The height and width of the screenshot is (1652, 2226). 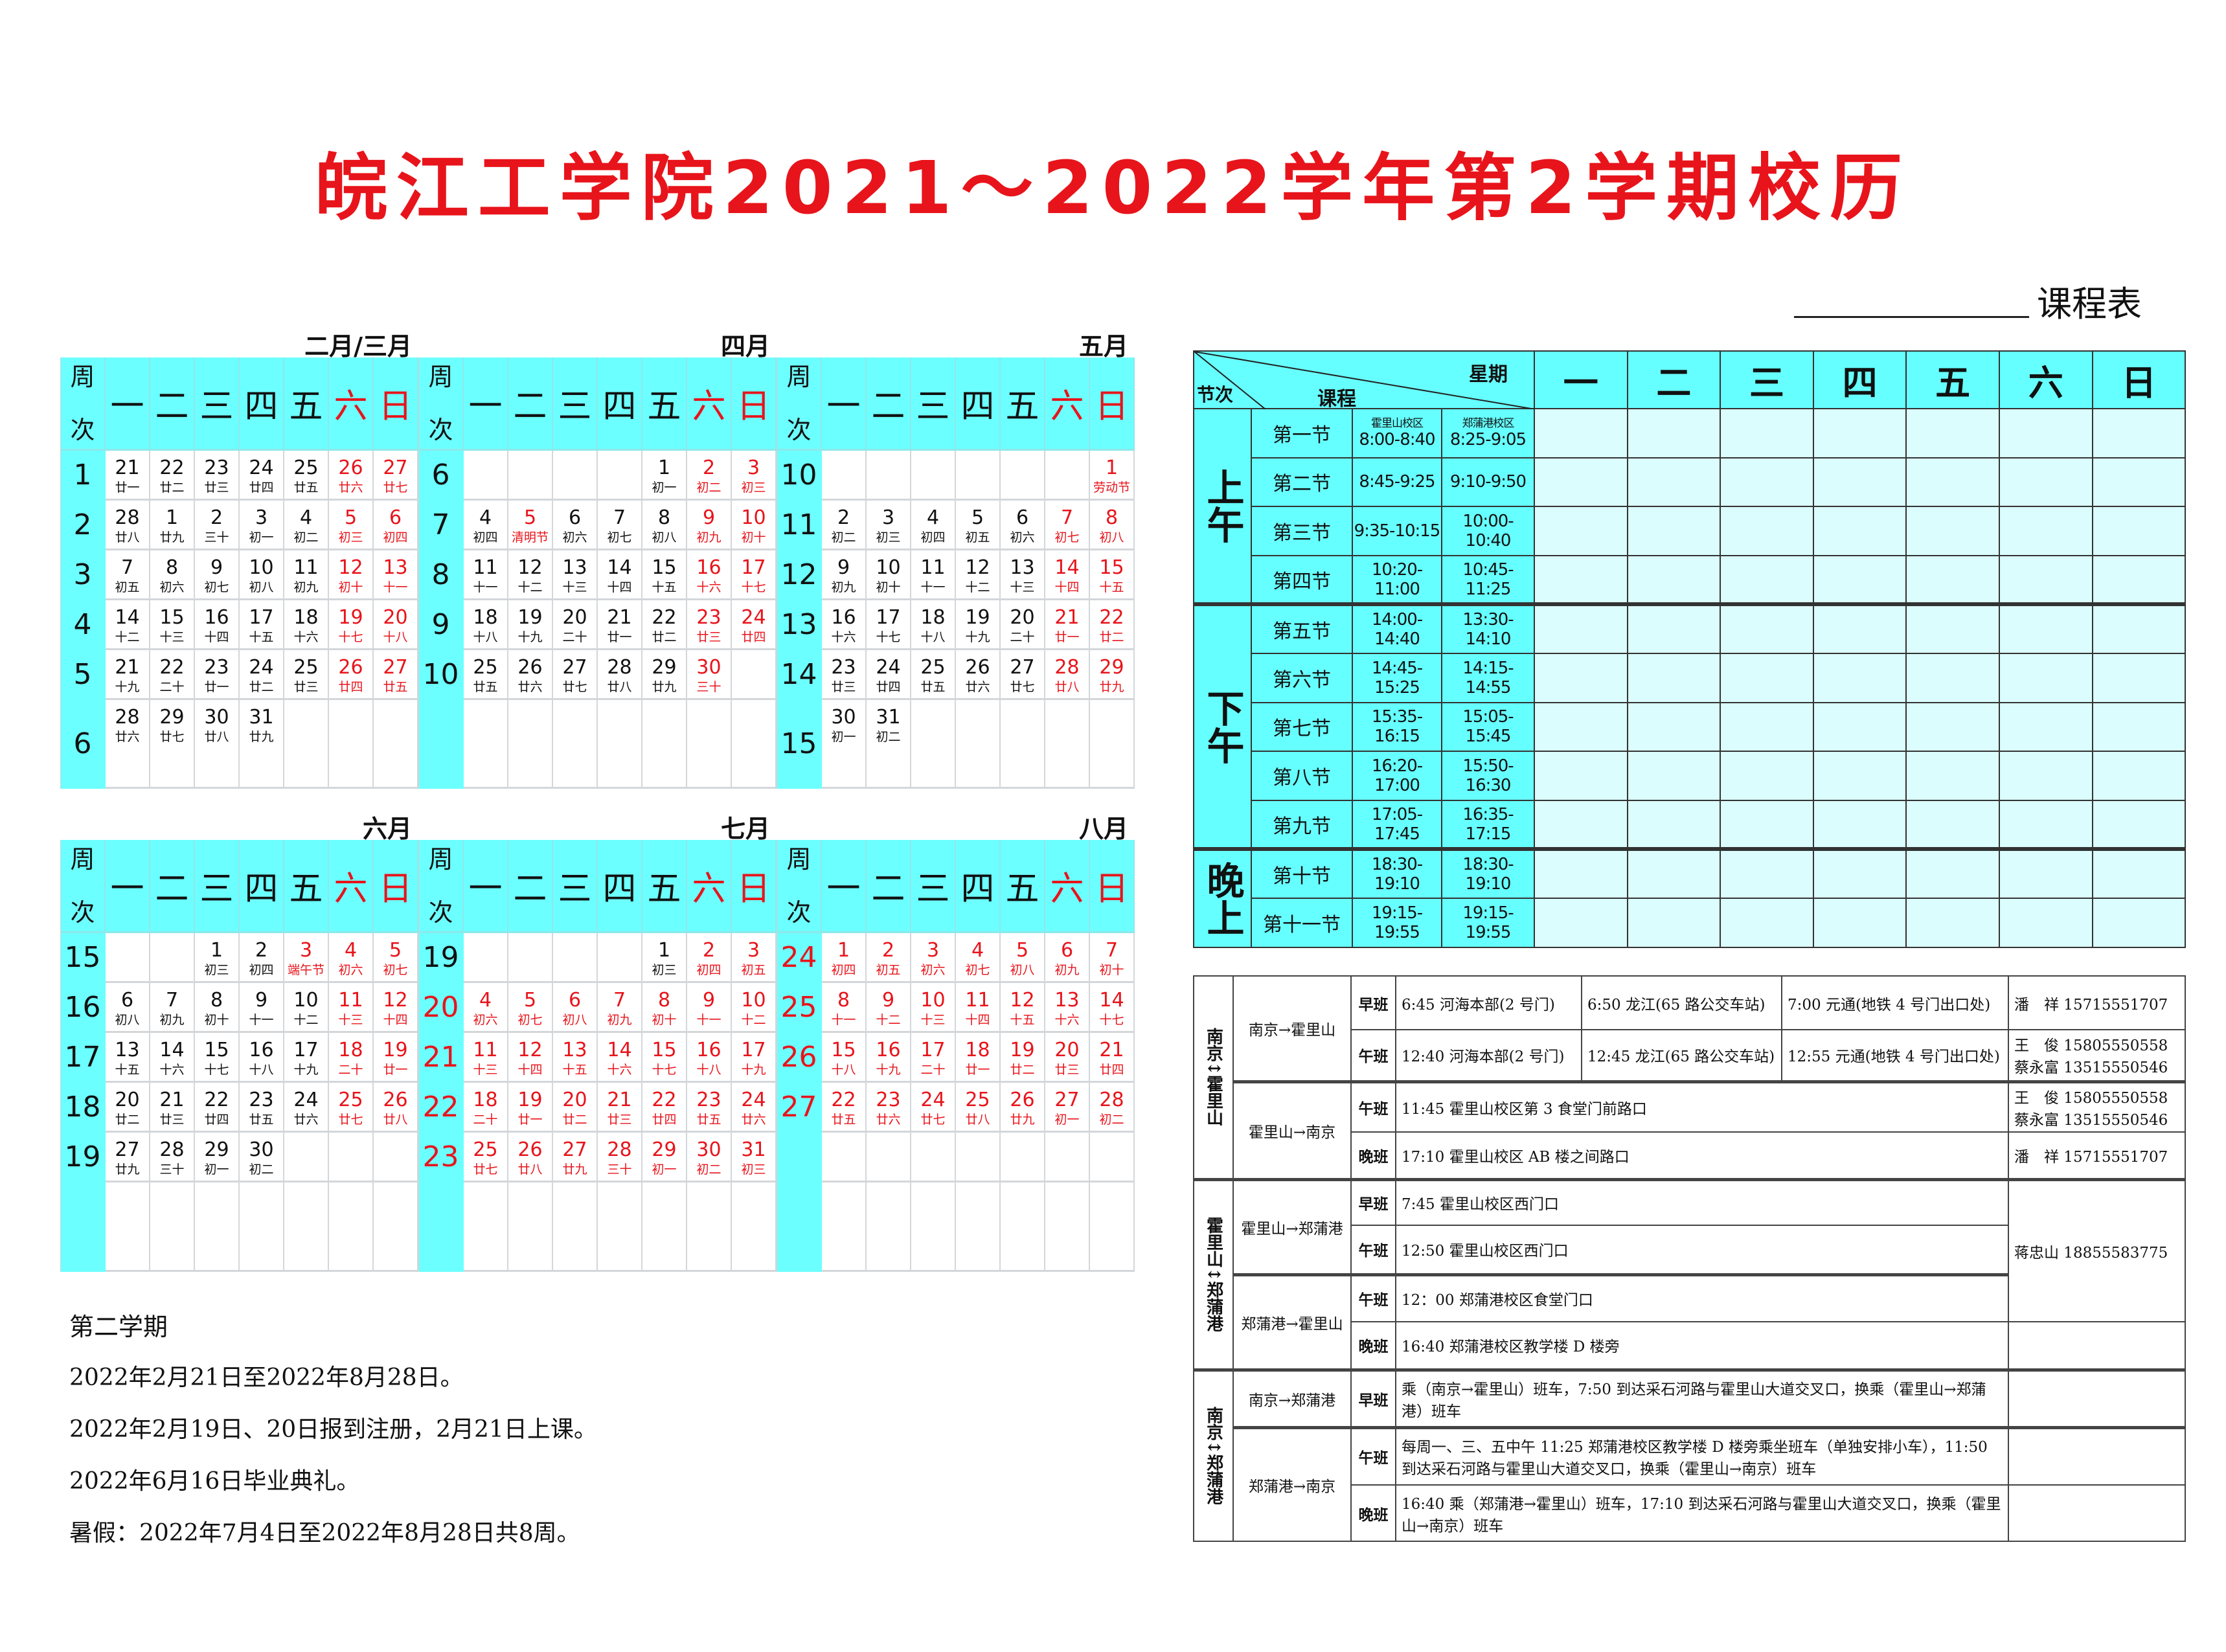 What do you see at coordinates (664, 970) in the screenshot?
I see `lunar-date: 初三` at bounding box center [664, 970].